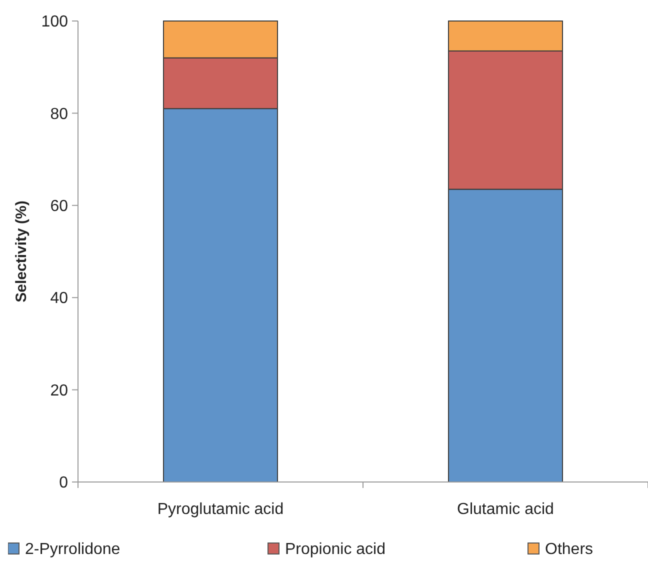 The width and height of the screenshot is (648, 569). Describe the element at coordinates (59, 114) in the screenshot. I see `y-tick-label: 80` at that location.